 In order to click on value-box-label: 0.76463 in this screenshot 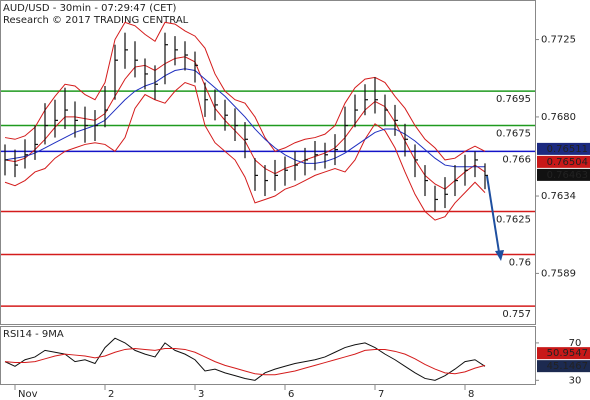, I will do `click(567, 175)`.